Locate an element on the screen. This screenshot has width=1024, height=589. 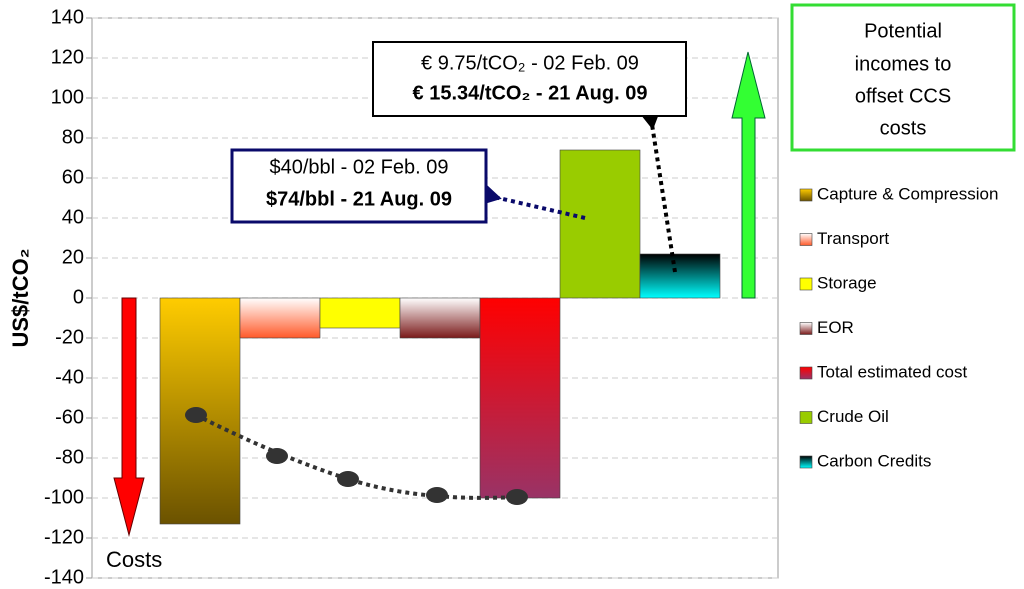
cost-curve is located at coordinates (356, 456).